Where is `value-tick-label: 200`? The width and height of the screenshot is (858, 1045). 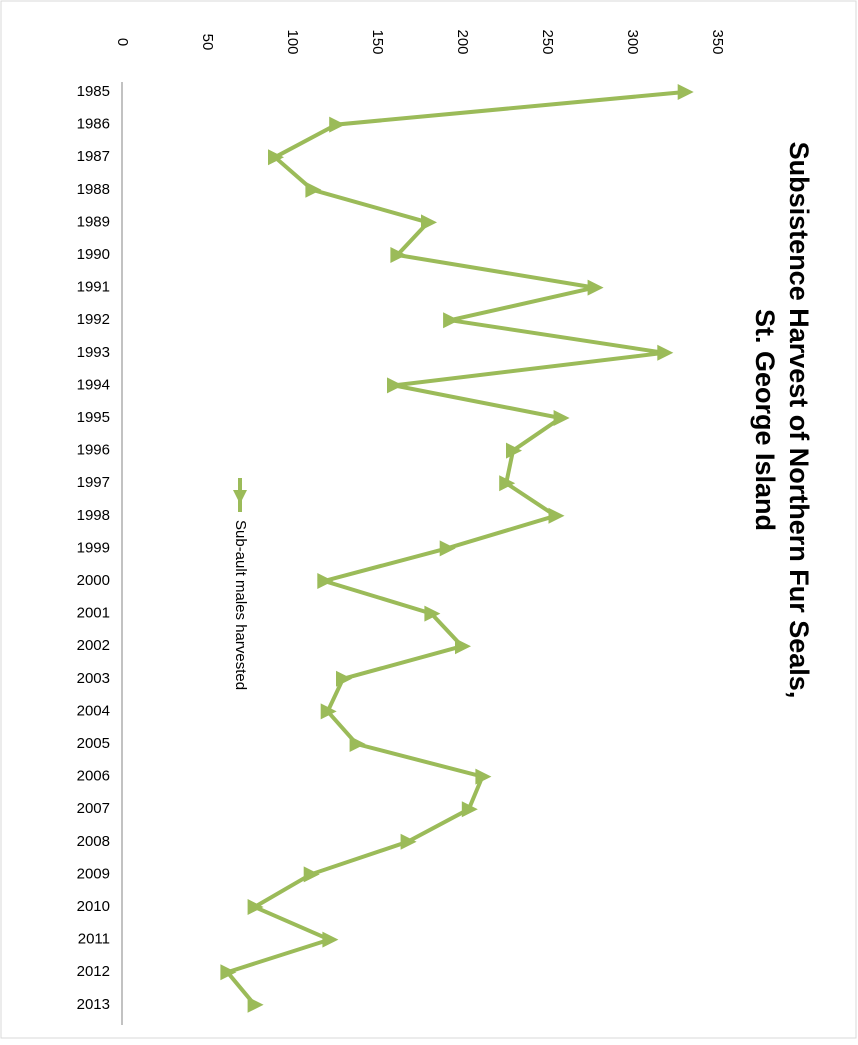
value-tick-label: 200 is located at coordinates (462, 41).